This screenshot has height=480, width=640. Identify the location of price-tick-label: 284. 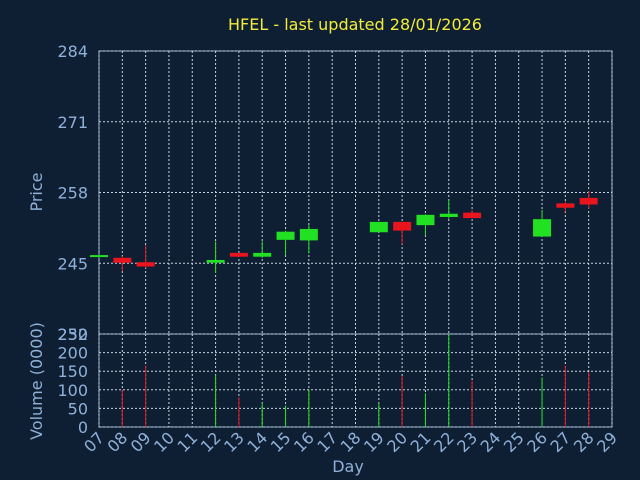
(72, 51).